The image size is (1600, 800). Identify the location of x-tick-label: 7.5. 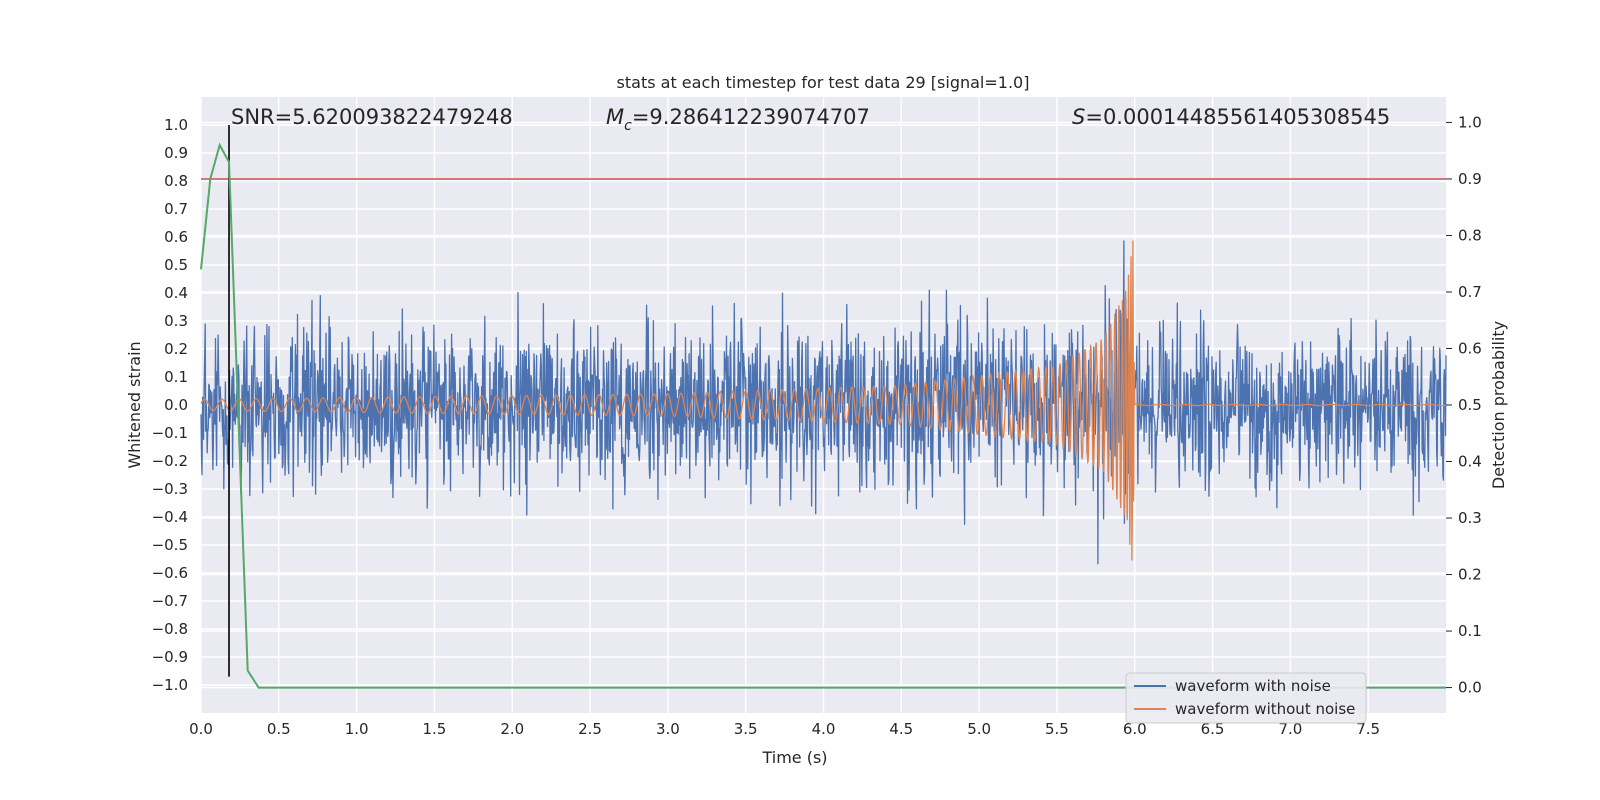
(1368, 729).